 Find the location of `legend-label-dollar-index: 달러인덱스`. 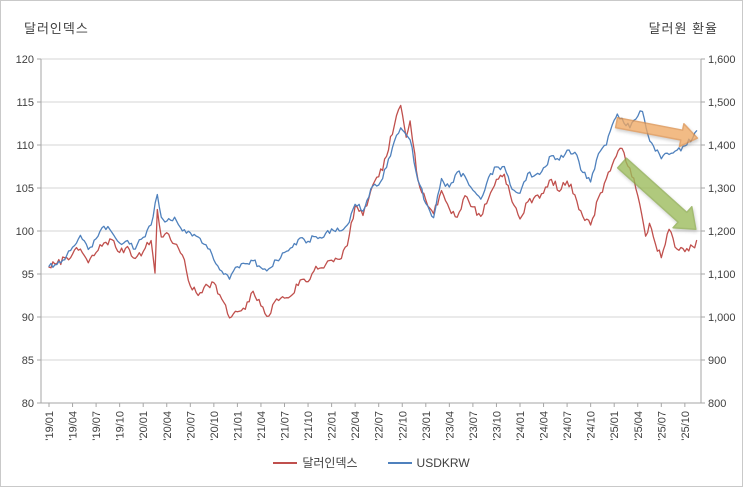

legend-label-dollar-index: 달러인덱스 is located at coordinates (330, 463).